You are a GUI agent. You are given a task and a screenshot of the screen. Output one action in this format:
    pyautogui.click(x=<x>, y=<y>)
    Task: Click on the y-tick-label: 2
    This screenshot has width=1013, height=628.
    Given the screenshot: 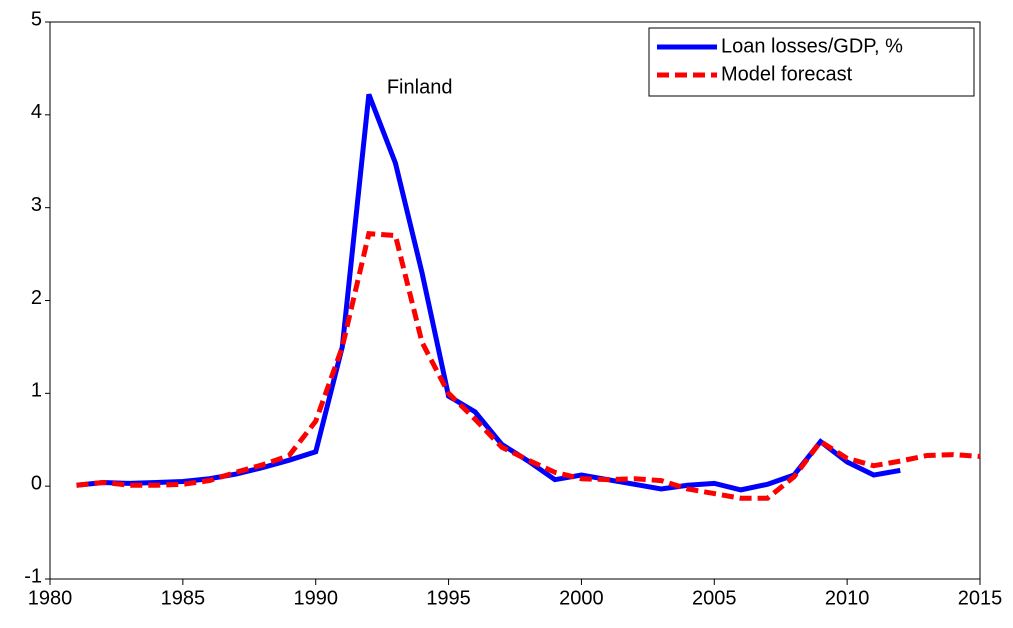 What is the action you would take?
    pyautogui.click(x=36, y=298)
    